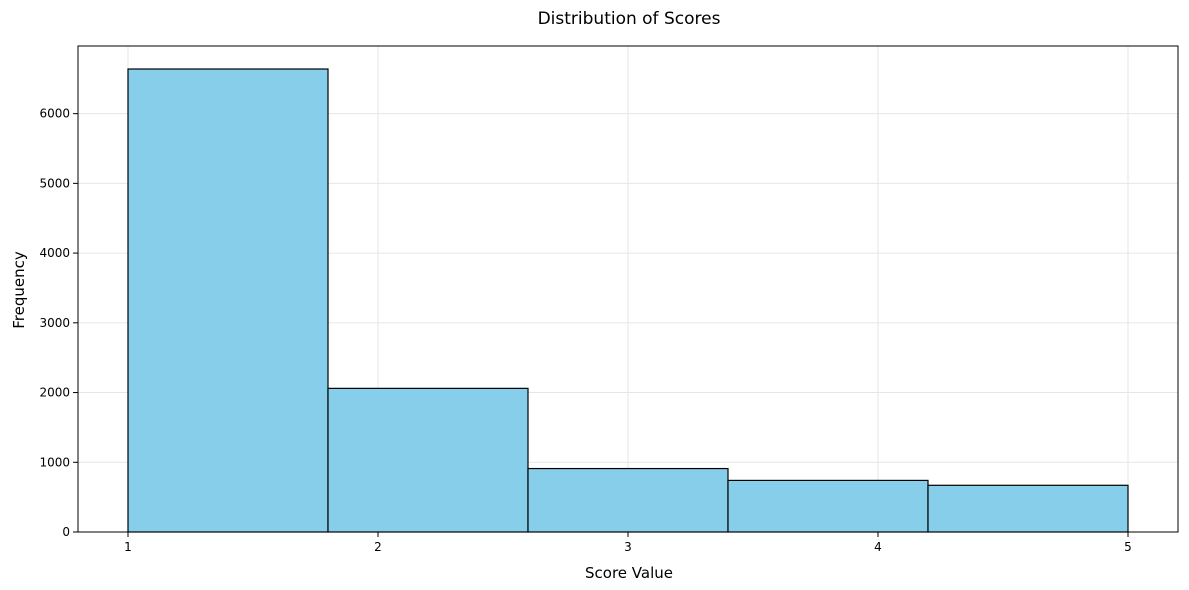  I want to click on x-axis-ticks: 1 2 3 4 5, so click(628, 543).